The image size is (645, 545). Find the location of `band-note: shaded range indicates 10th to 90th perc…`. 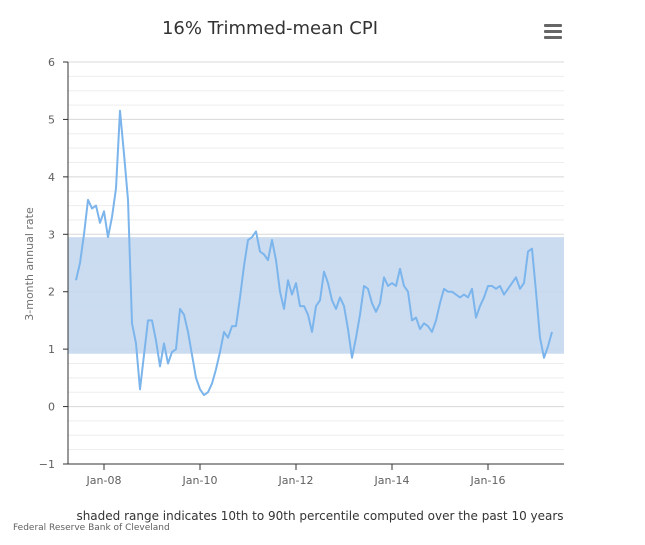

band-note: shaded range indicates 10th to 90th perc… is located at coordinates (319, 516).